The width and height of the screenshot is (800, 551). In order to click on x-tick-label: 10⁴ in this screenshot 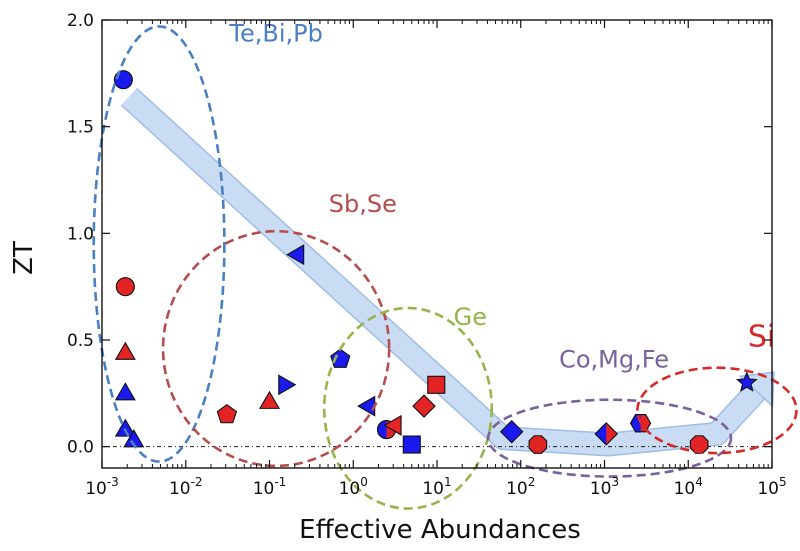, I will do `click(688, 487)`.